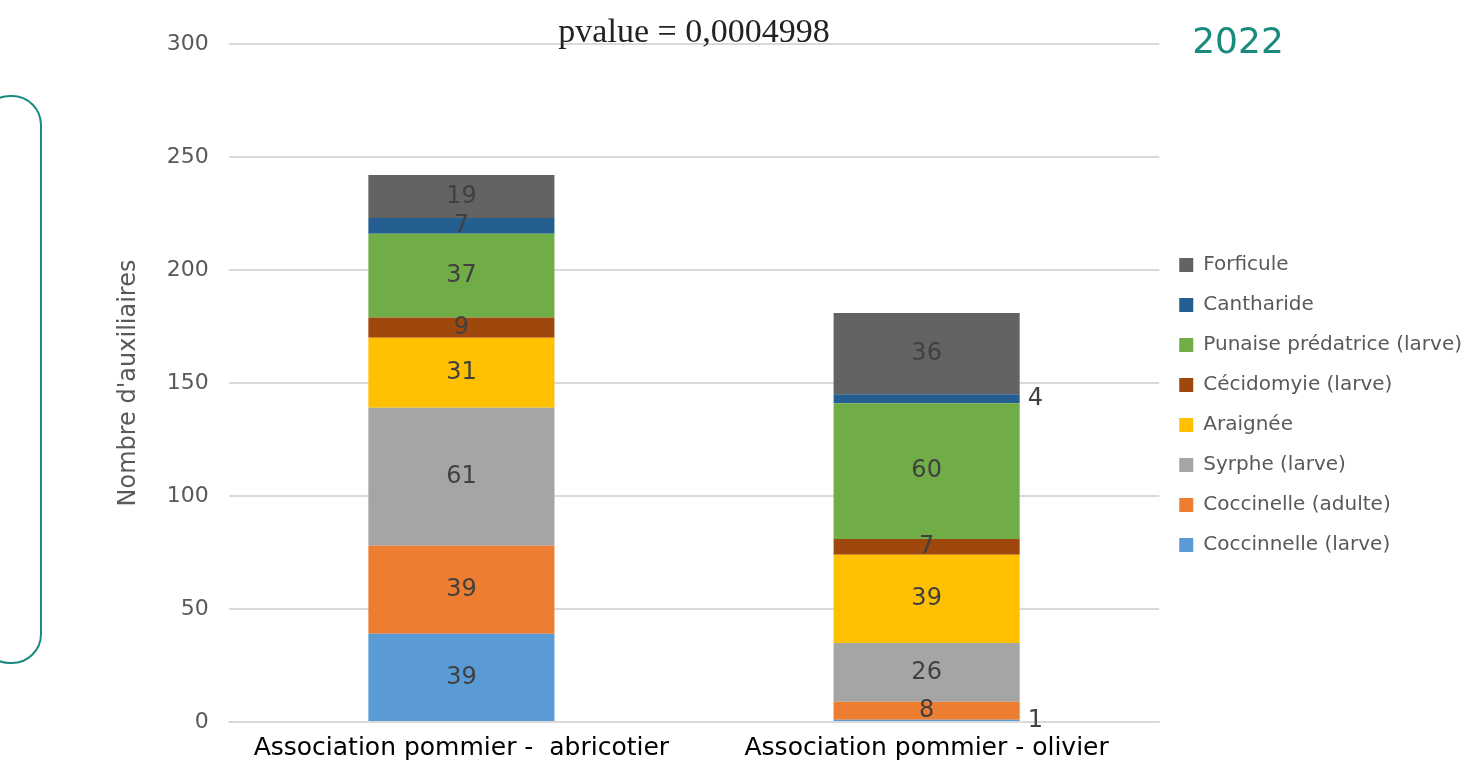 This screenshot has height=766, width=1472. Describe the element at coordinates (461, 746) in the screenshot. I see `x-tick-label: Association pommier - abricotier` at that location.